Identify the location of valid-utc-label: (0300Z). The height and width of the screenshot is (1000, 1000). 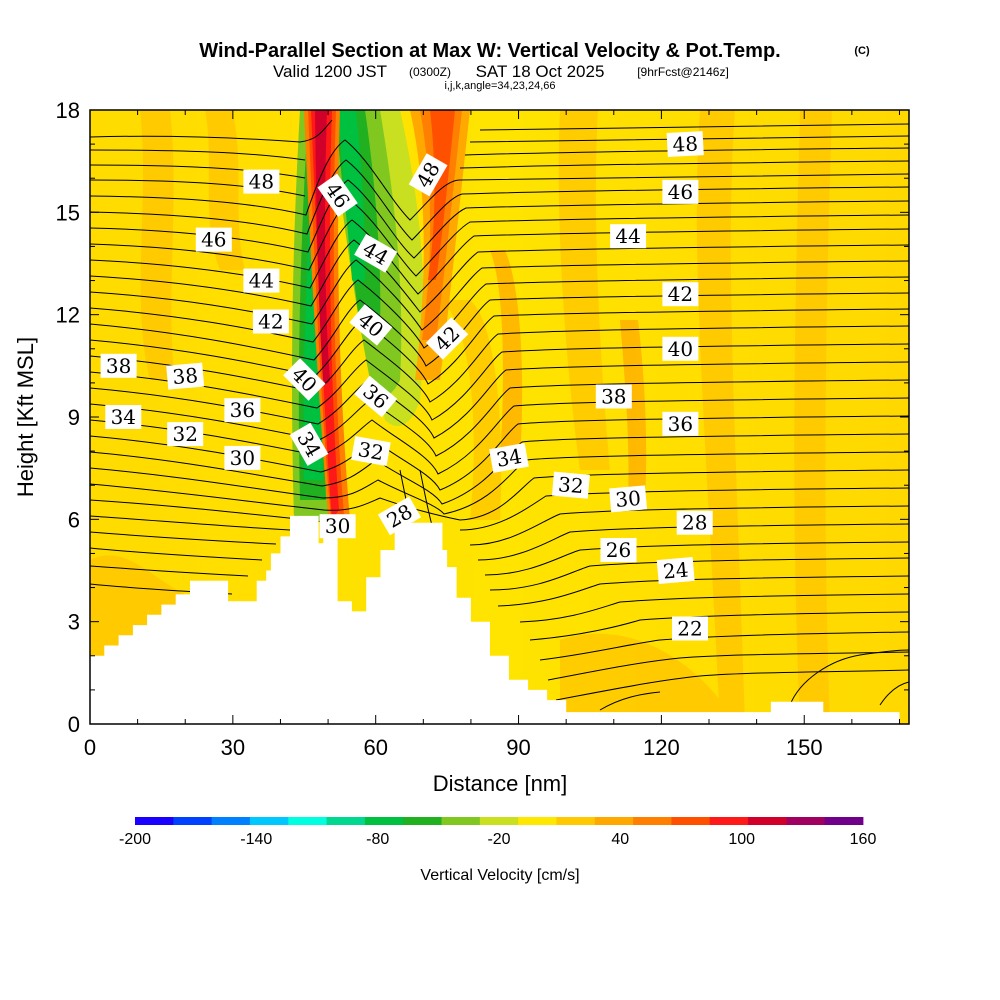
(430, 72).